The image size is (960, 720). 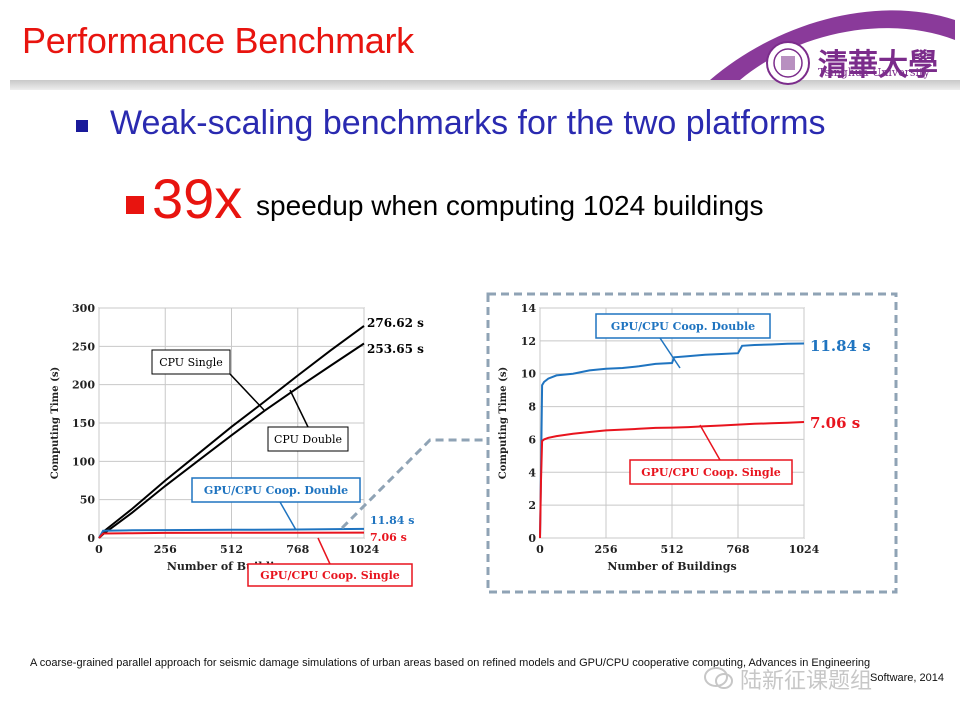 I want to click on y-tick-label: 4, so click(x=532, y=472).